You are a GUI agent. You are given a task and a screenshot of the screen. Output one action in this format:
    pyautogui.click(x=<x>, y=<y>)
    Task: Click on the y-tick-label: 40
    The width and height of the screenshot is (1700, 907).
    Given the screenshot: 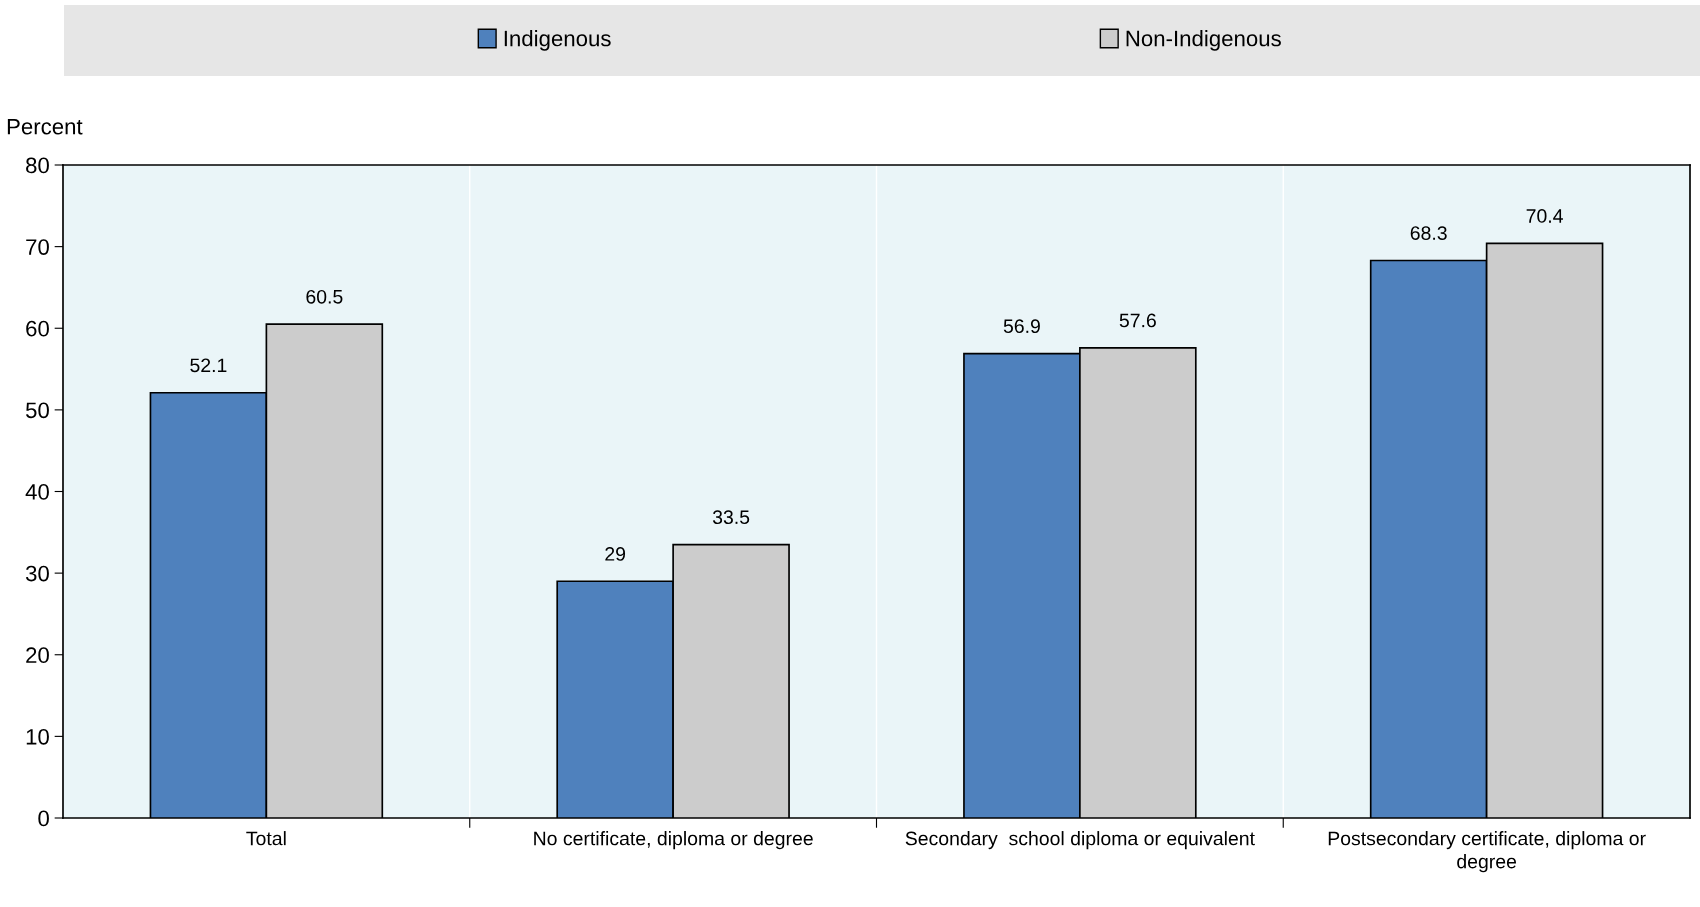 What is the action you would take?
    pyautogui.click(x=37, y=492)
    